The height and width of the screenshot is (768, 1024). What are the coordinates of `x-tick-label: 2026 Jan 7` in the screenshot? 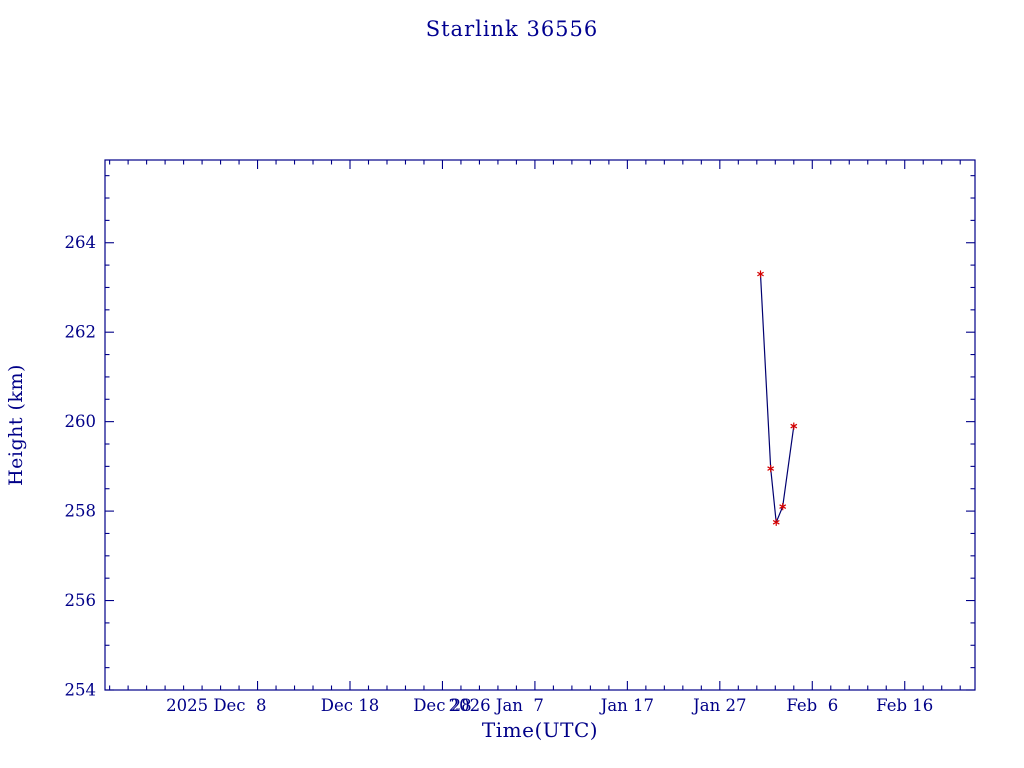 It's located at (496, 705).